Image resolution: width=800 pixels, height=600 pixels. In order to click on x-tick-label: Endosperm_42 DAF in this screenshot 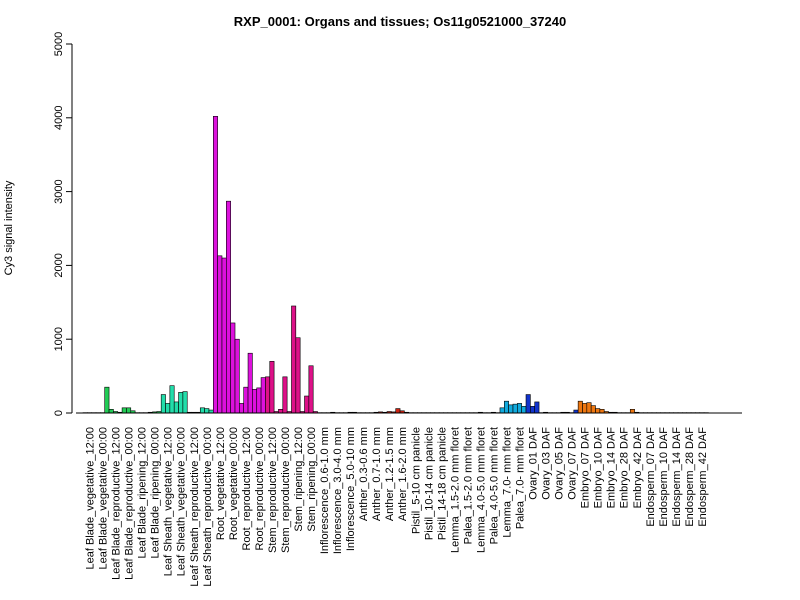, I will do `click(703, 477)`.